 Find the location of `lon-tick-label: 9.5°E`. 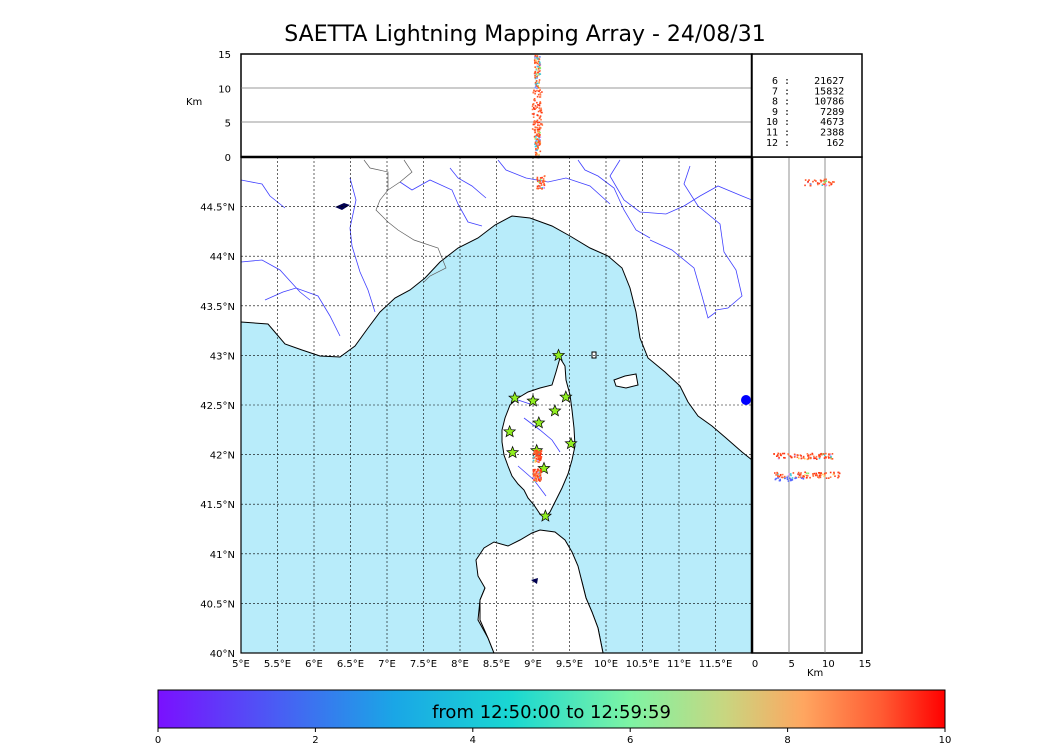

lon-tick-label: 9.5°E is located at coordinates (569, 664).